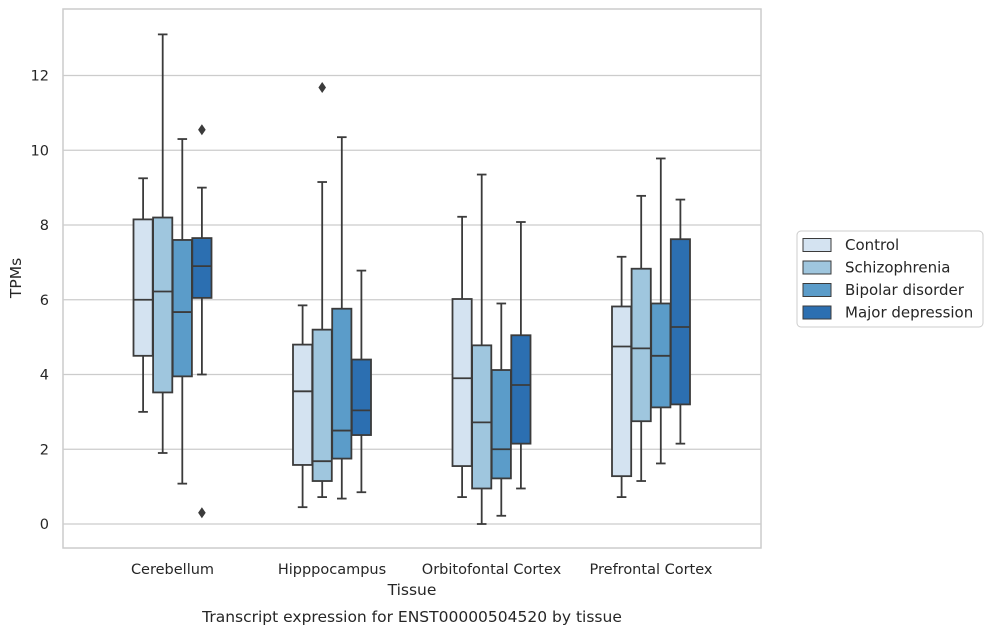  Describe the element at coordinates (332, 570) in the screenshot. I see `x-tick-label: Hipppocampus` at that location.